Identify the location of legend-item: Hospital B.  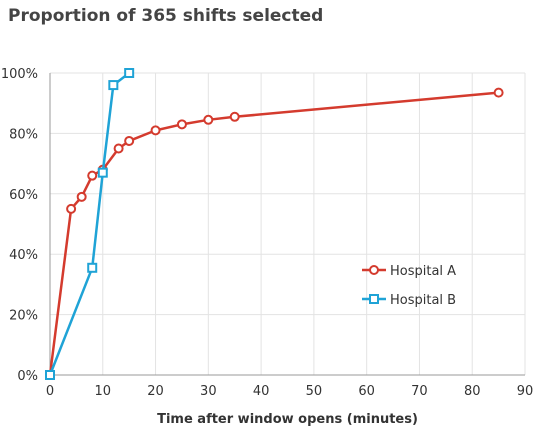
(409, 300).